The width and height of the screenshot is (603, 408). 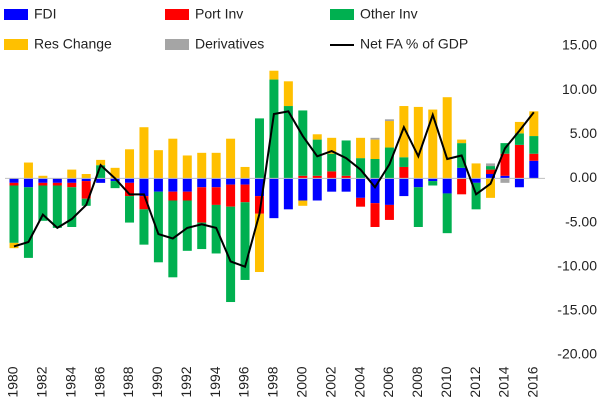 What do you see at coordinates (70, 381) in the screenshot?
I see `x-tick-label: 1984` at bounding box center [70, 381].